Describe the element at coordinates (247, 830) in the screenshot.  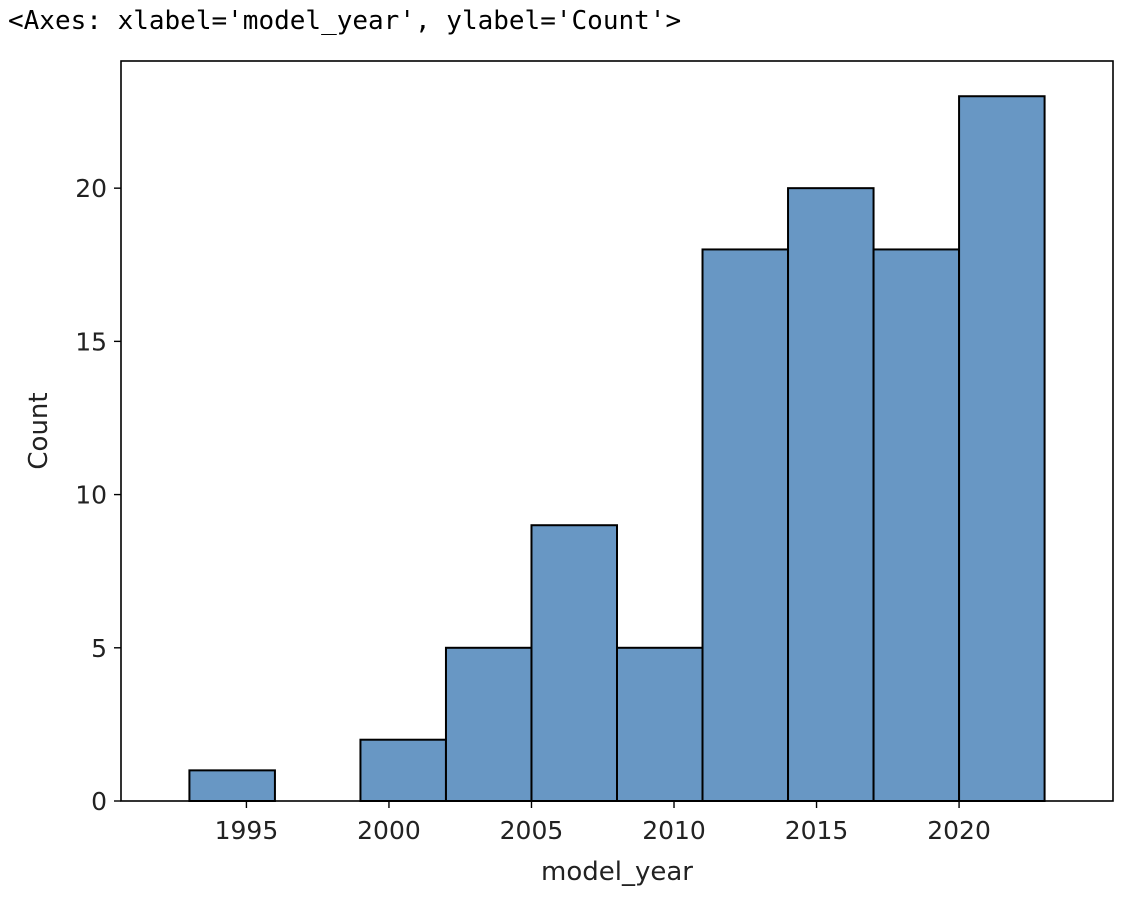
I see `x-tick-label: 1995` at that location.